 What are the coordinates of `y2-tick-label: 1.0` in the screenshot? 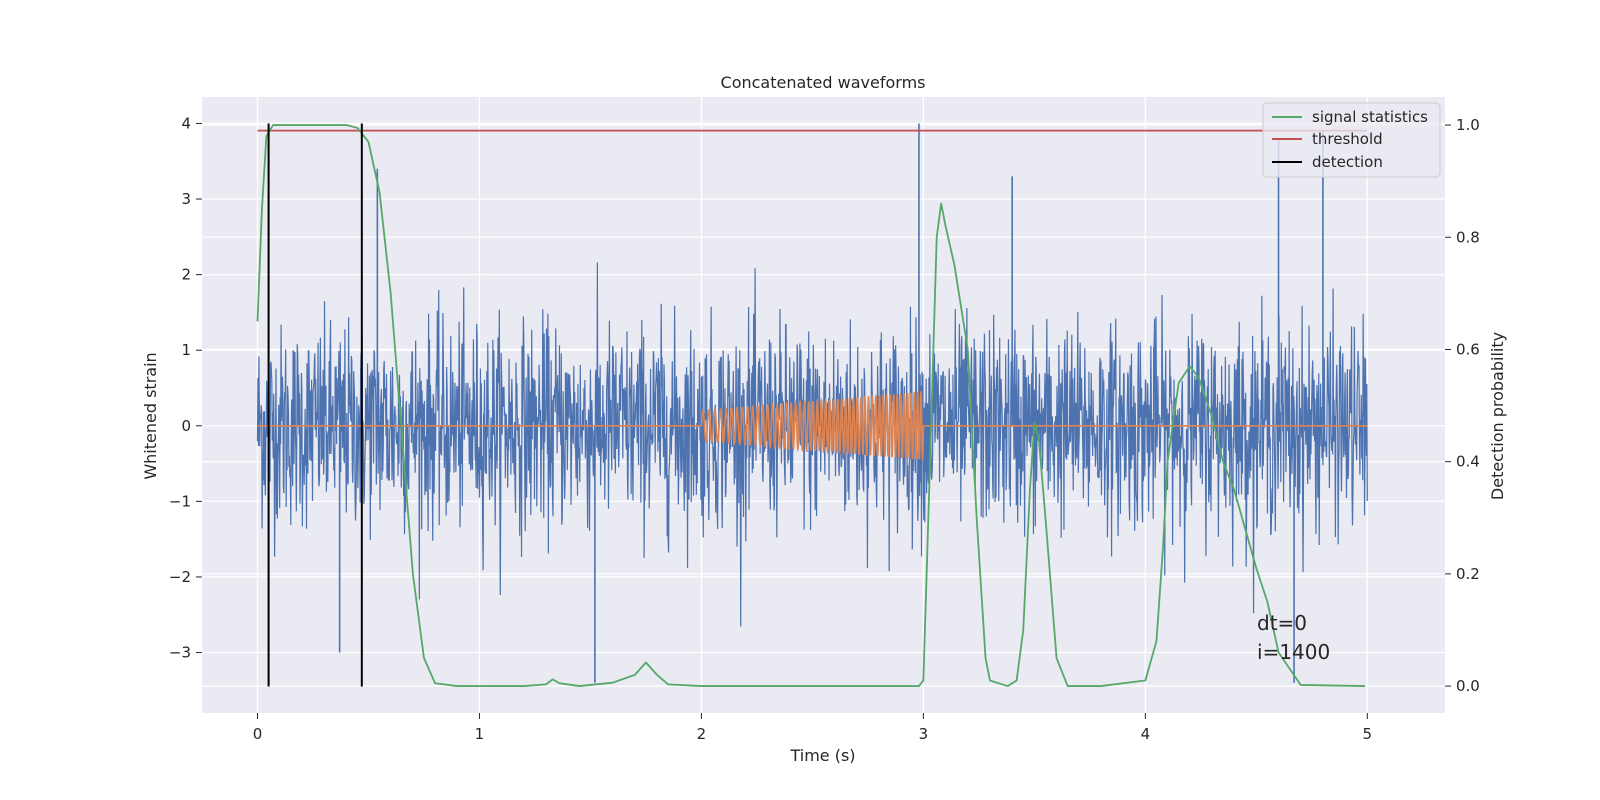 It's located at (1468, 125).